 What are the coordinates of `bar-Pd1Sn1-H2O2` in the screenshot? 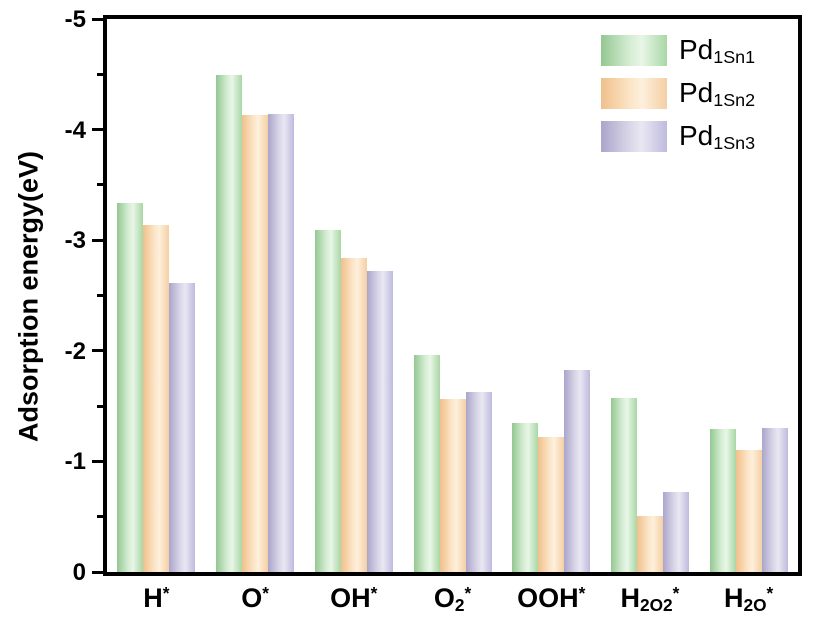 It's located at (623, 485).